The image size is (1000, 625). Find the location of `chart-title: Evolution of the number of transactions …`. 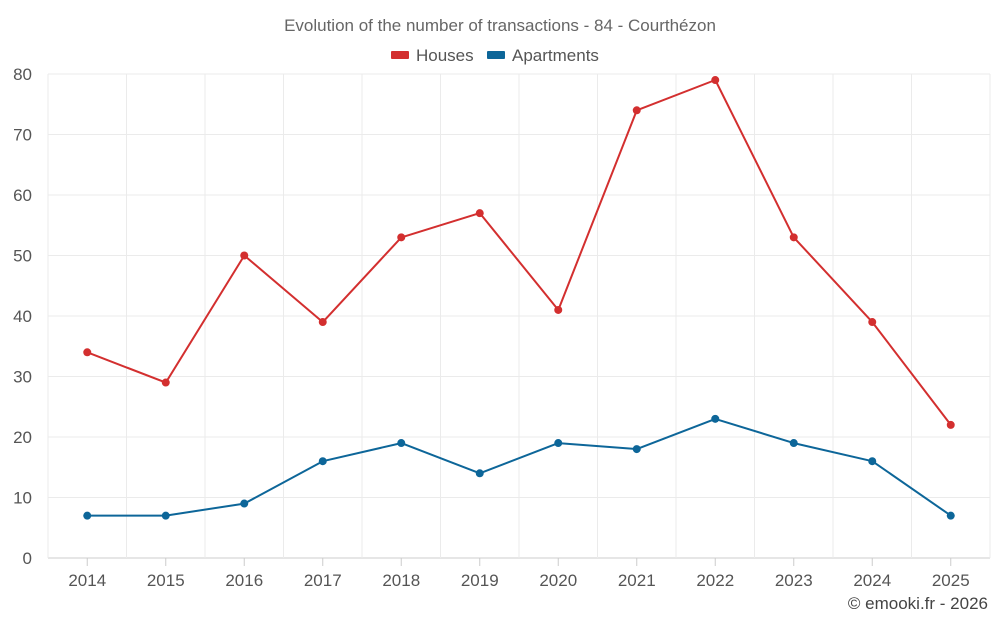

chart-title: Evolution of the number of transactions … is located at coordinates (500, 25).